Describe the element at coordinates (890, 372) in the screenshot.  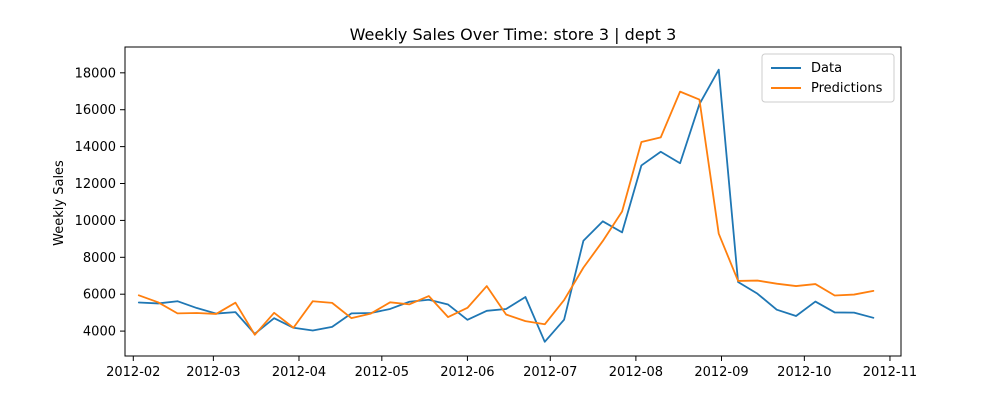
I see `x-tick-label: 2012-11` at that location.